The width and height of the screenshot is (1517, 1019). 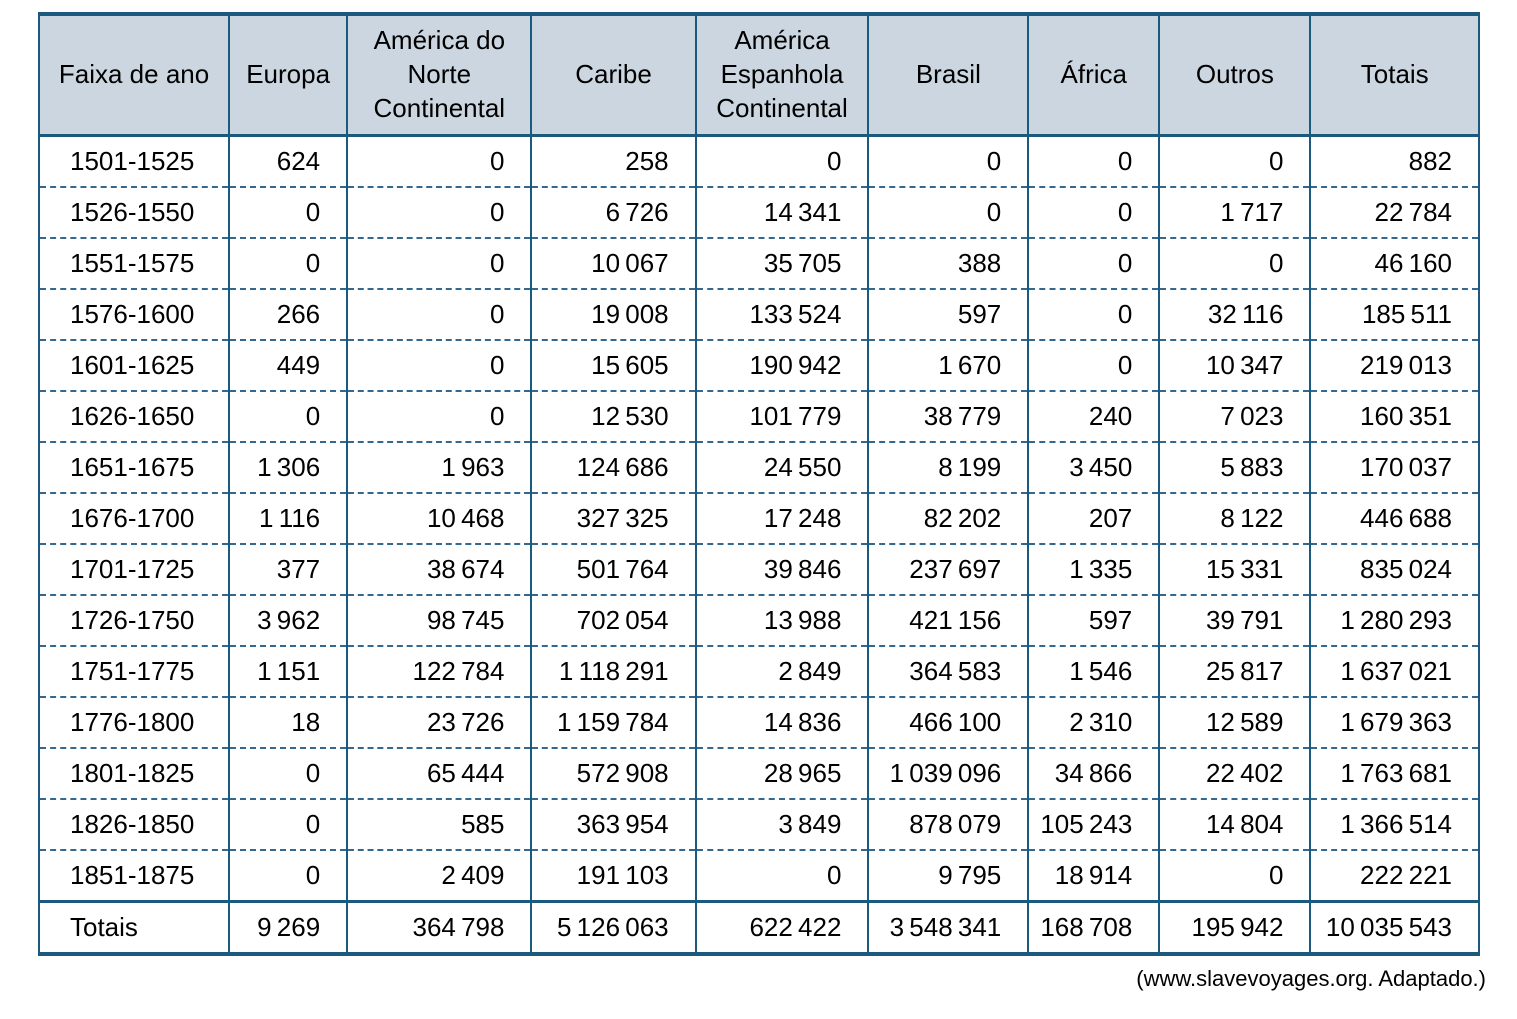 What do you see at coordinates (439, 468) in the screenshot?
I see `value-cell: 1 963` at bounding box center [439, 468].